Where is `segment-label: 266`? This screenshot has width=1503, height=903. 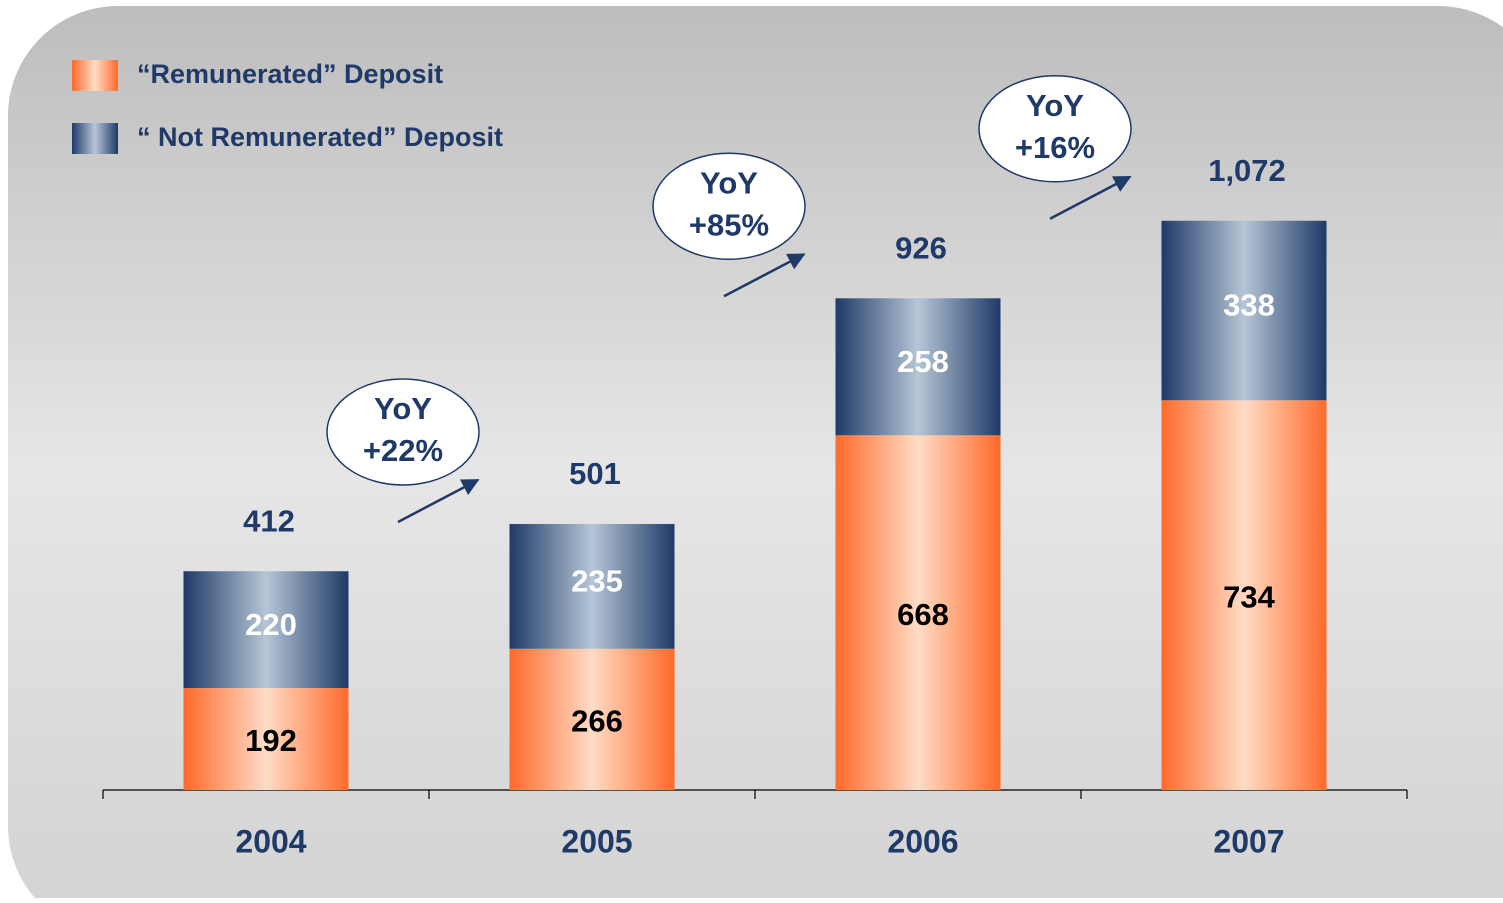 segment-label: 266 is located at coordinates (597, 721).